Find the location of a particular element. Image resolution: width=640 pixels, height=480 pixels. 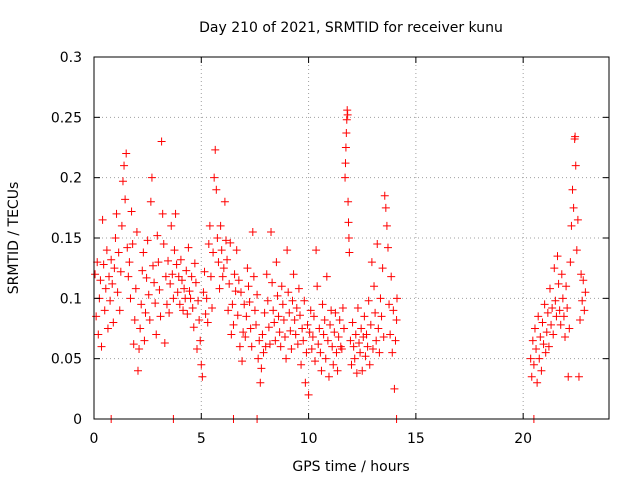

y-axis-label: SRMTID / TECUs is located at coordinates (14, 238).